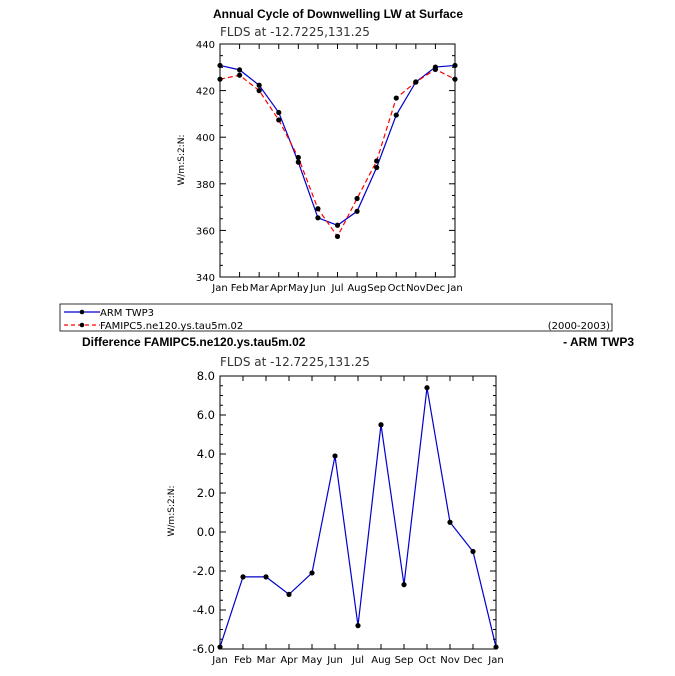 The height and width of the screenshot is (676, 675). Describe the element at coordinates (598, 342) in the screenshot. I see `chart2-title-right: - ARM TWP3` at that location.